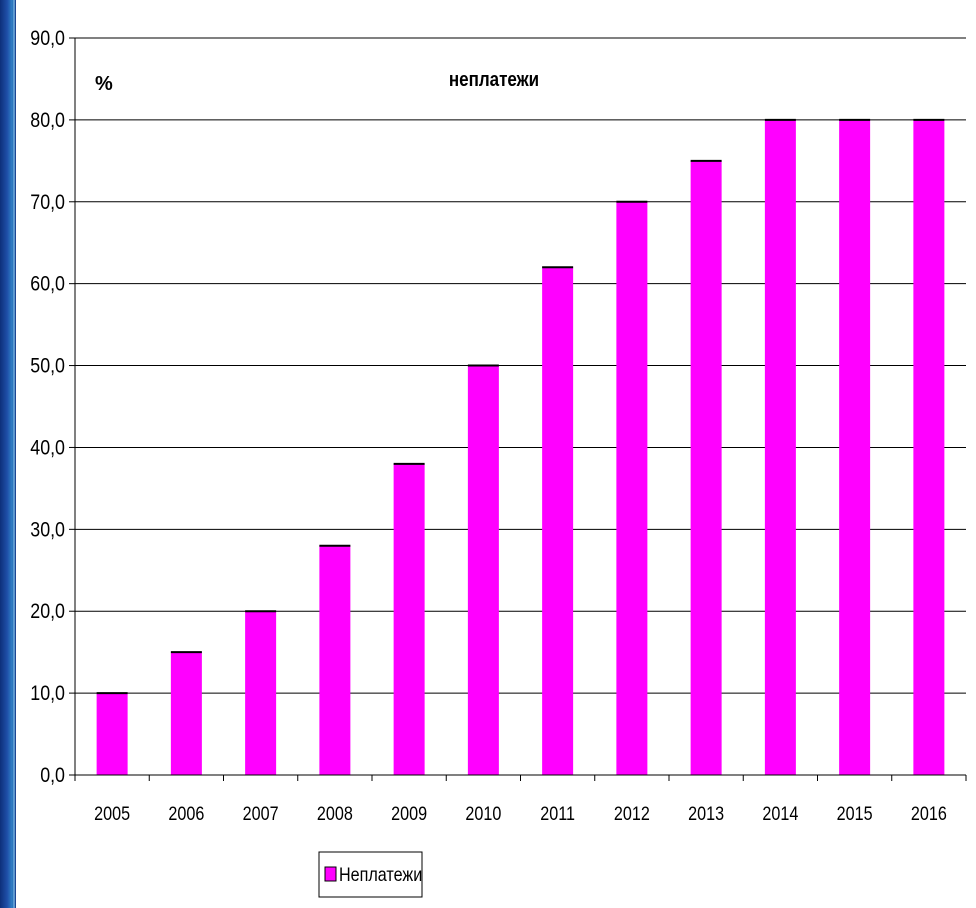  What do you see at coordinates (380, 875) in the screenshot?
I see `legend-label: Неплатежи` at bounding box center [380, 875].